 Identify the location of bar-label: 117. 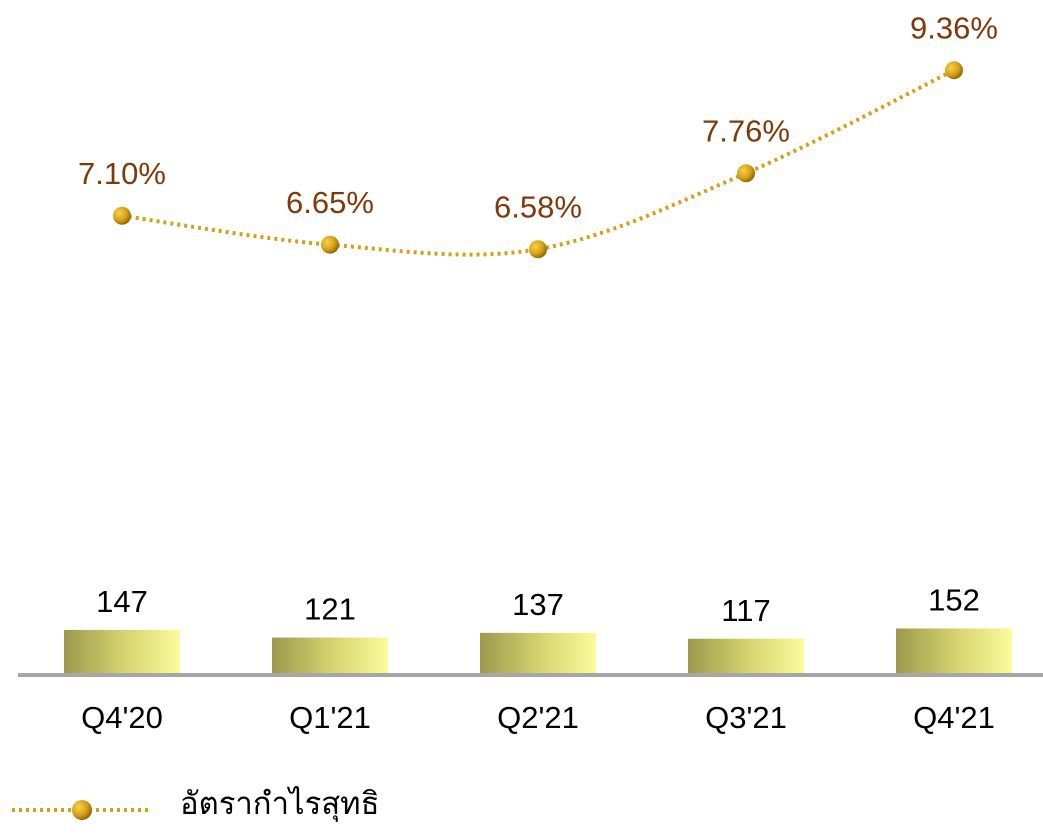
(745, 610).